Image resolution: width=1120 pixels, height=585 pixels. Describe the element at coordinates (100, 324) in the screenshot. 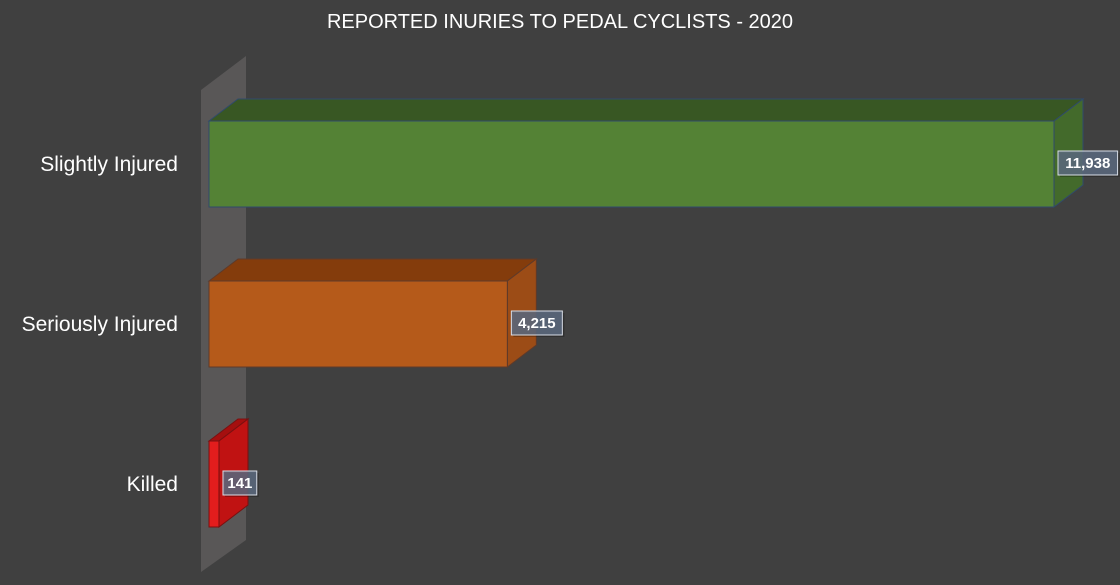

I see `category-label: Seriously Injured` at that location.